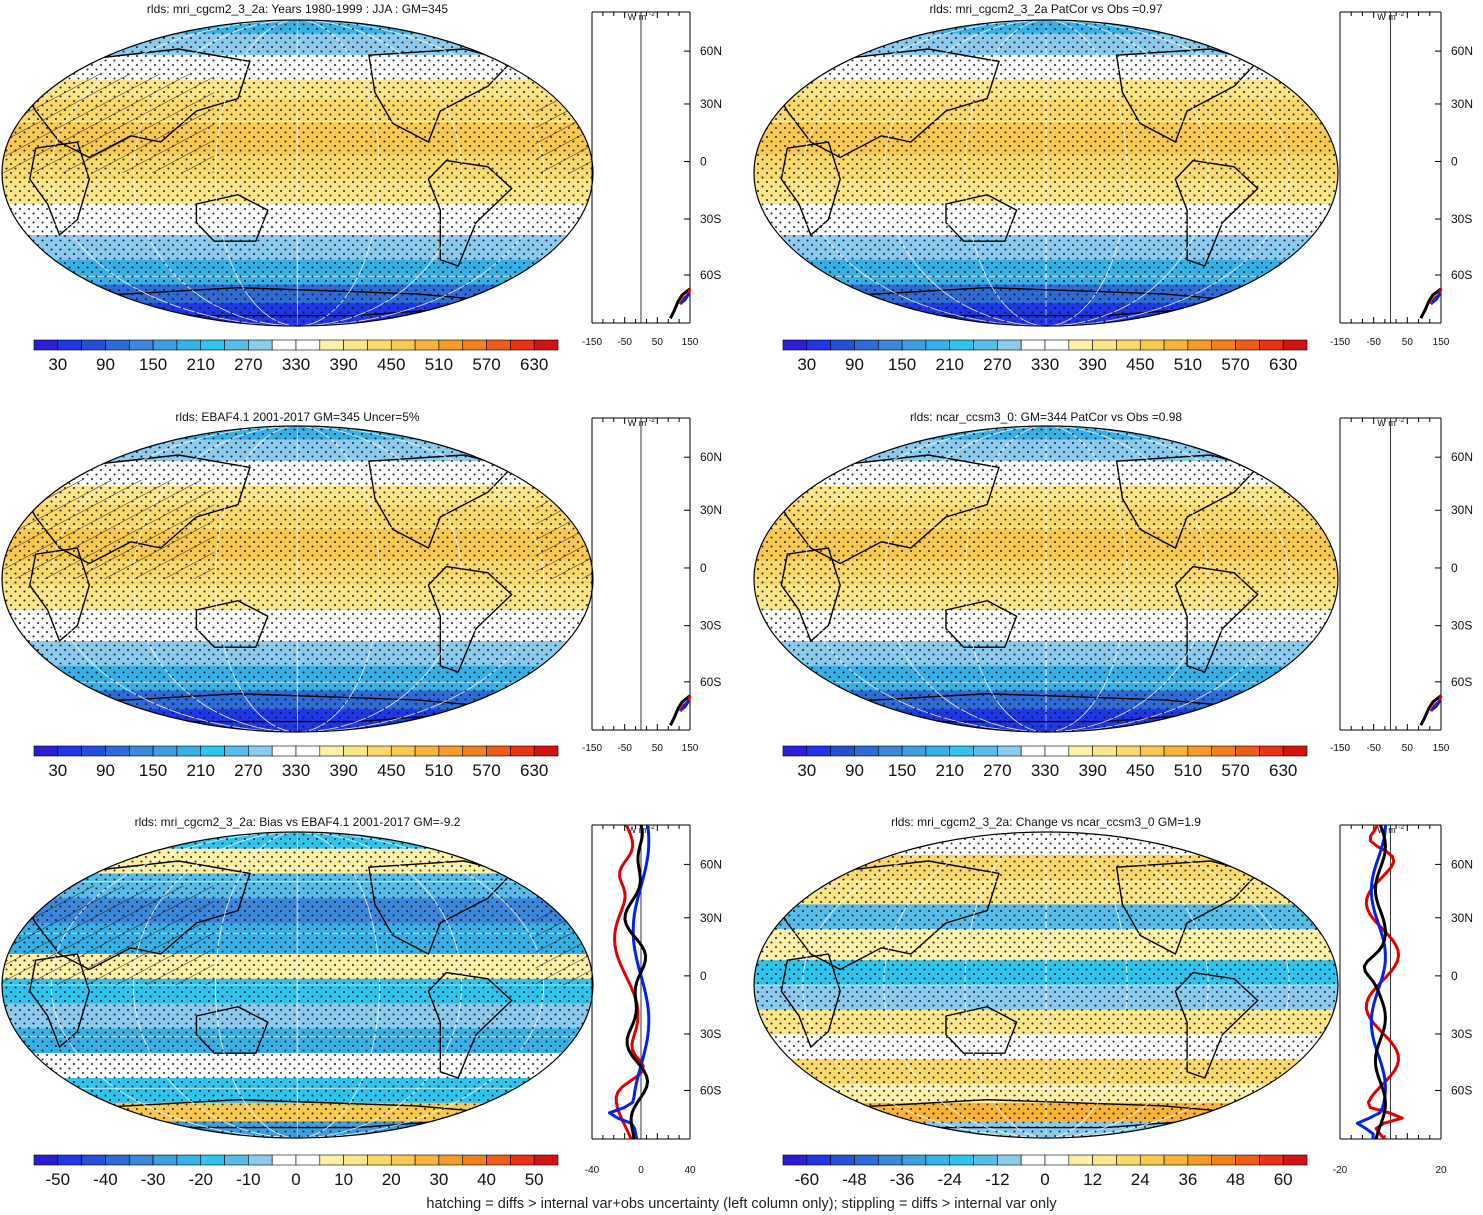 This screenshot has height=1215, width=1483. I want to click on lat-tick-label: 0, so click(703, 568).